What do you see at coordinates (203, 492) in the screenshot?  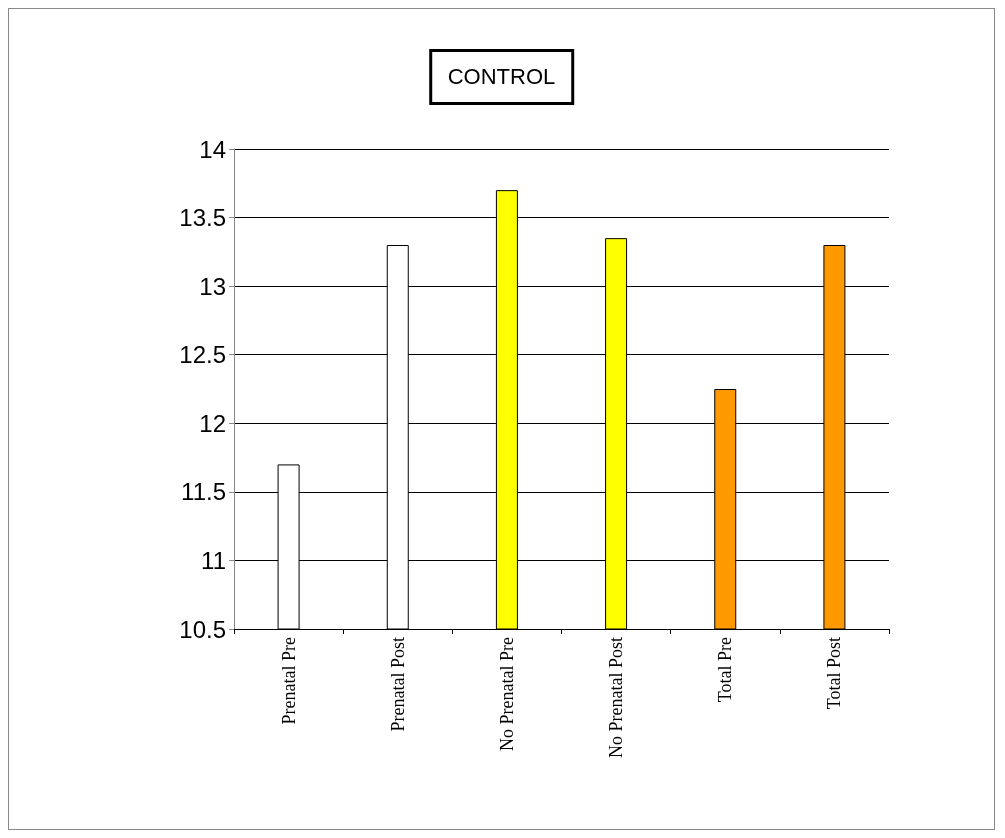 I see `y-tick-label: 11.5` at bounding box center [203, 492].